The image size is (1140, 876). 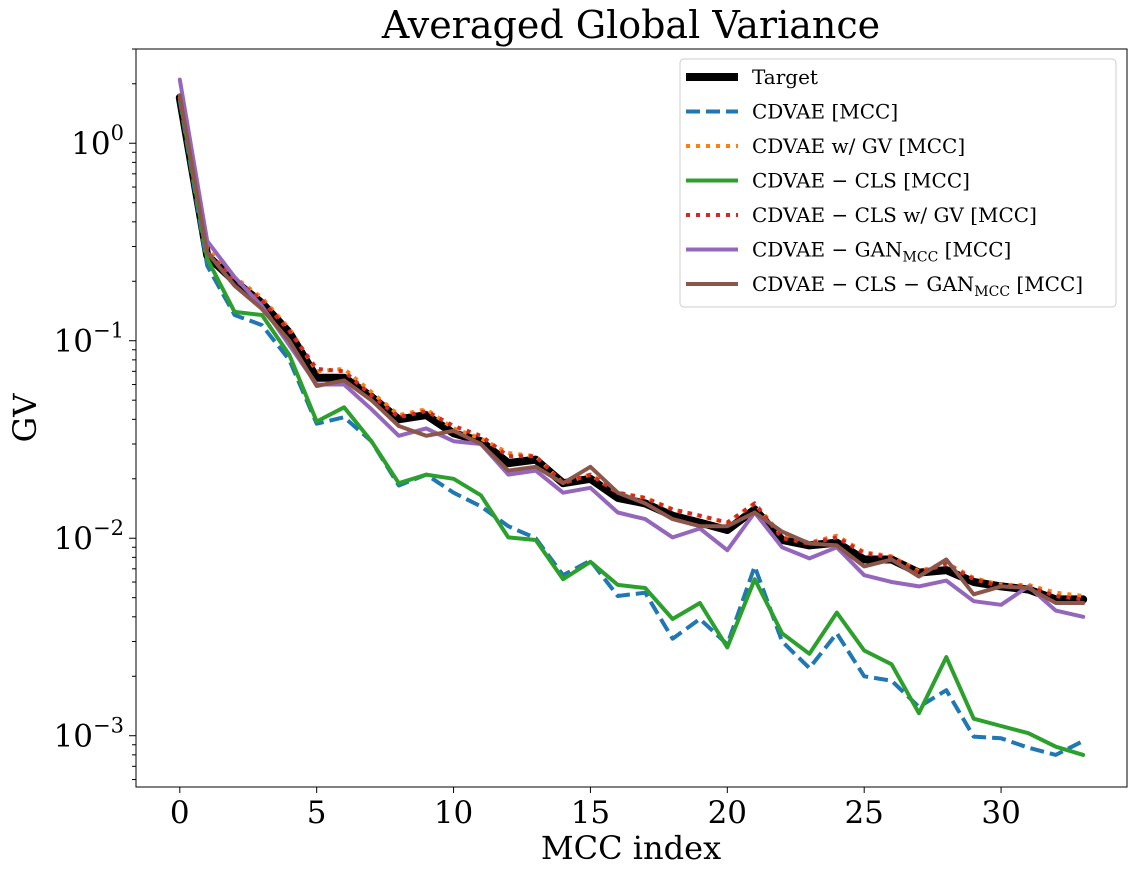 I want to click on y-axis-label: GV, so click(x=25, y=418).